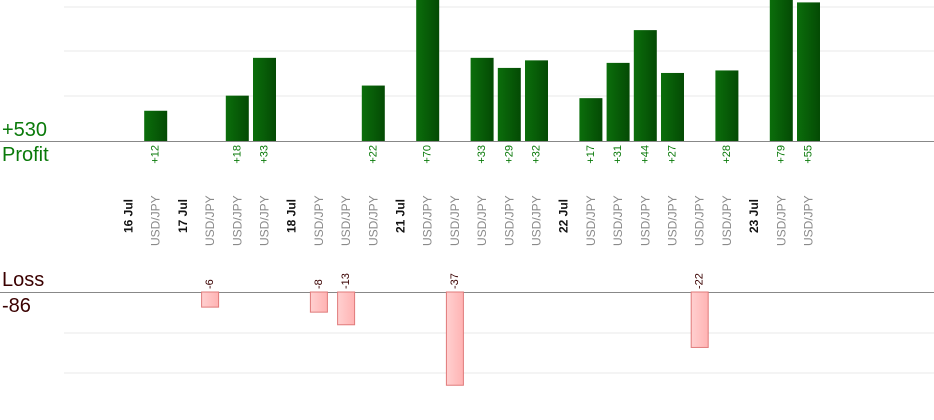 The height and width of the screenshot is (420, 934). What do you see at coordinates (591, 154) in the screenshot?
I see `profit-value-label: +17` at bounding box center [591, 154].